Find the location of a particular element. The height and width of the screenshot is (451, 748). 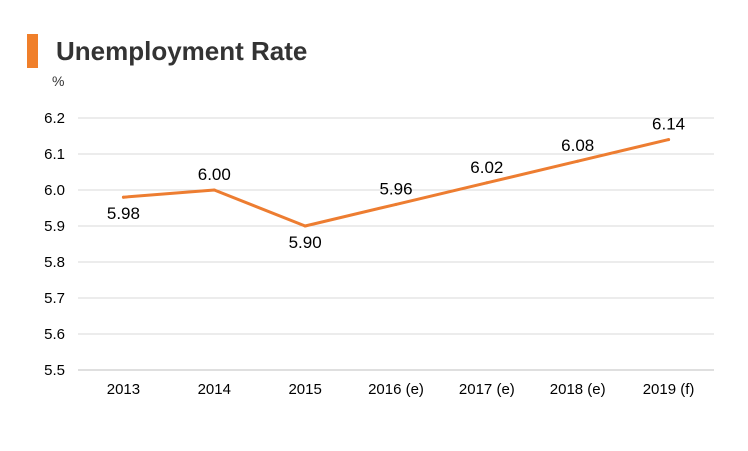

x-tick-label: 2018 (e) is located at coordinates (578, 389).